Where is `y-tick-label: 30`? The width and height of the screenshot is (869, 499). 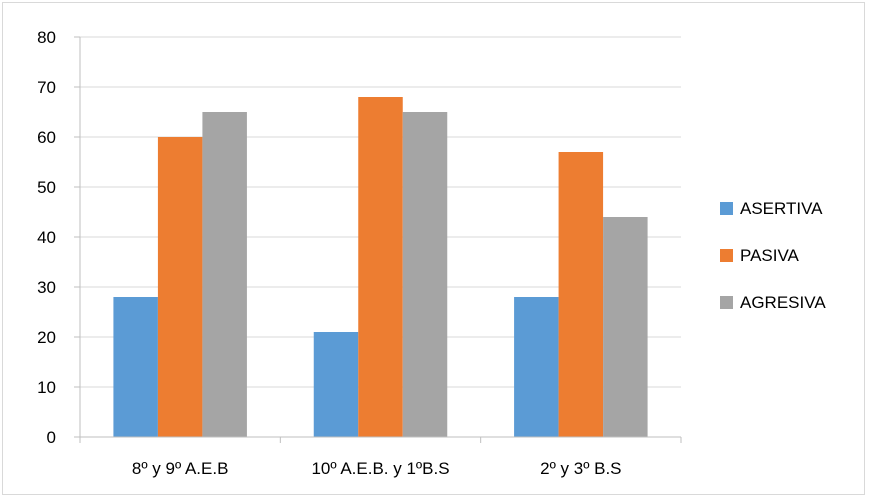 y-tick-label: 30 is located at coordinates (46, 287).